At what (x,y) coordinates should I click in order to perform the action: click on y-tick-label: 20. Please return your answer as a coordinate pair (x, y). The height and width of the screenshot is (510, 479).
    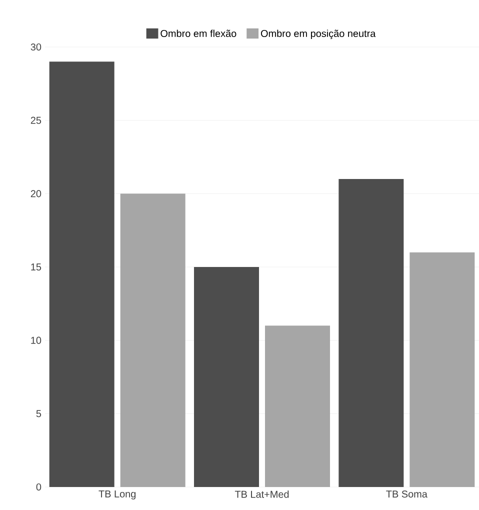
    Looking at the image, I should click on (36, 194).